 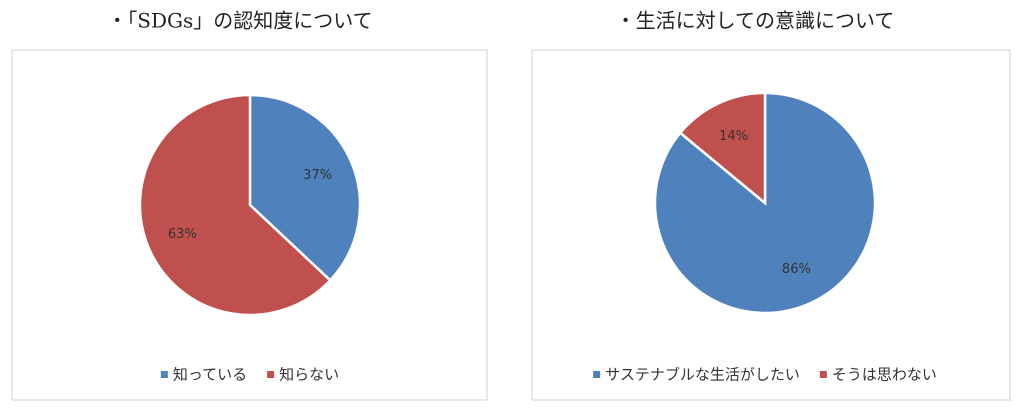 What do you see at coordinates (733, 136) in the screenshot?
I see `data-label: 14%` at bounding box center [733, 136].